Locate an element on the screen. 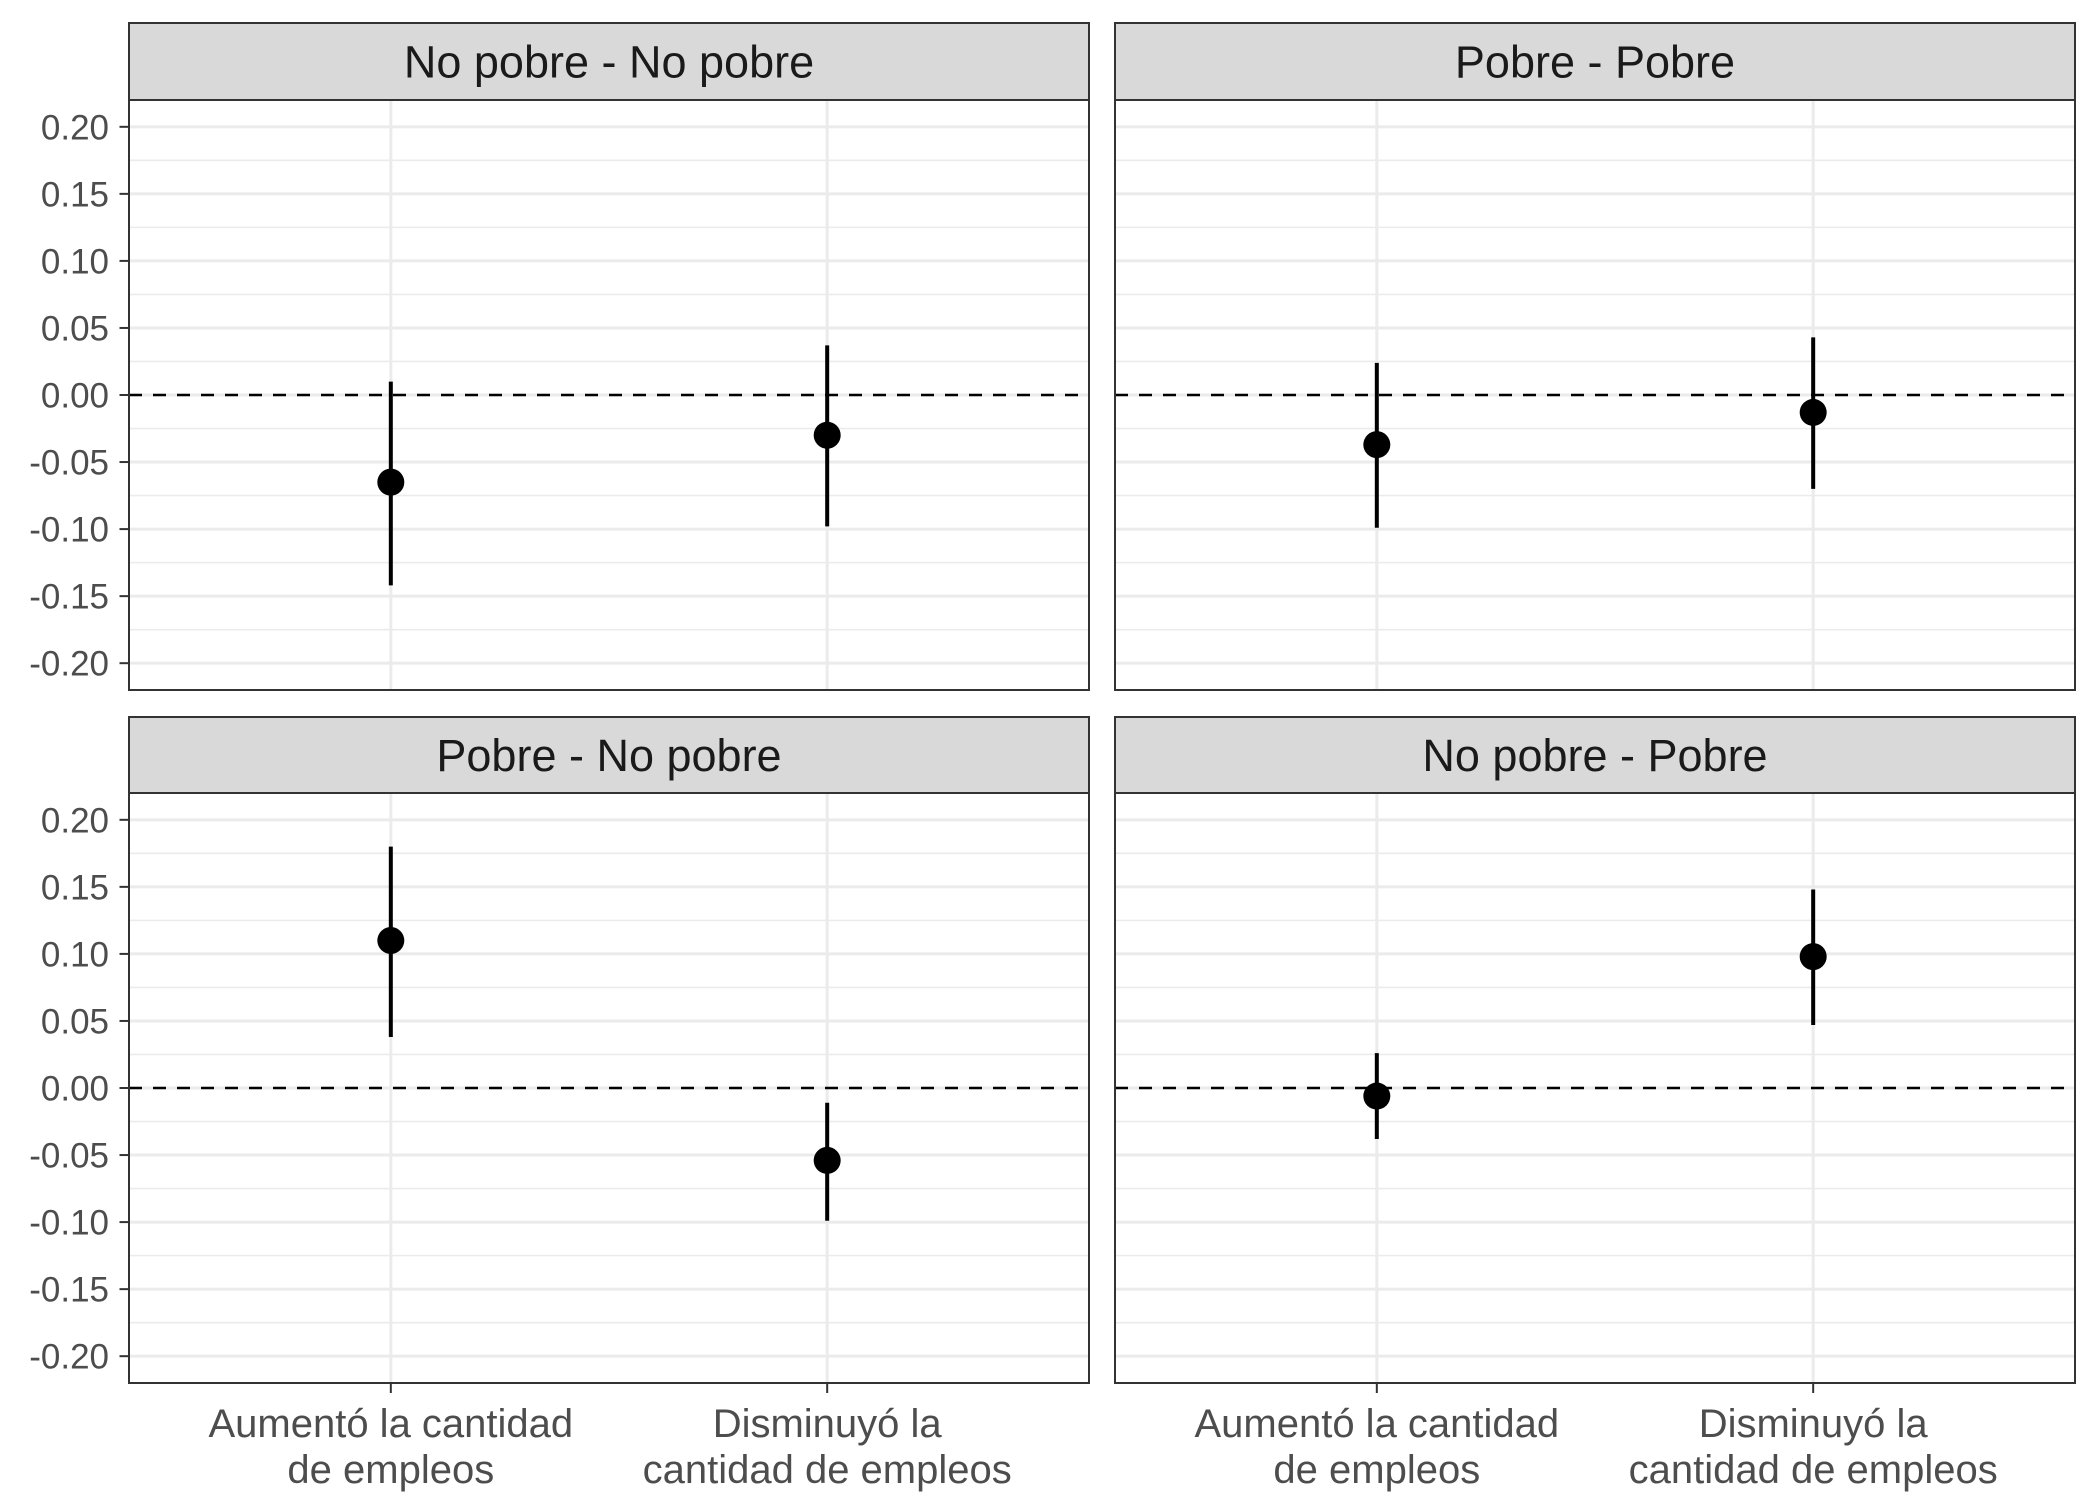 The image size is (2100, 1500). strip-title: Pobre - Pobre is located at coordinates (1595, 62).